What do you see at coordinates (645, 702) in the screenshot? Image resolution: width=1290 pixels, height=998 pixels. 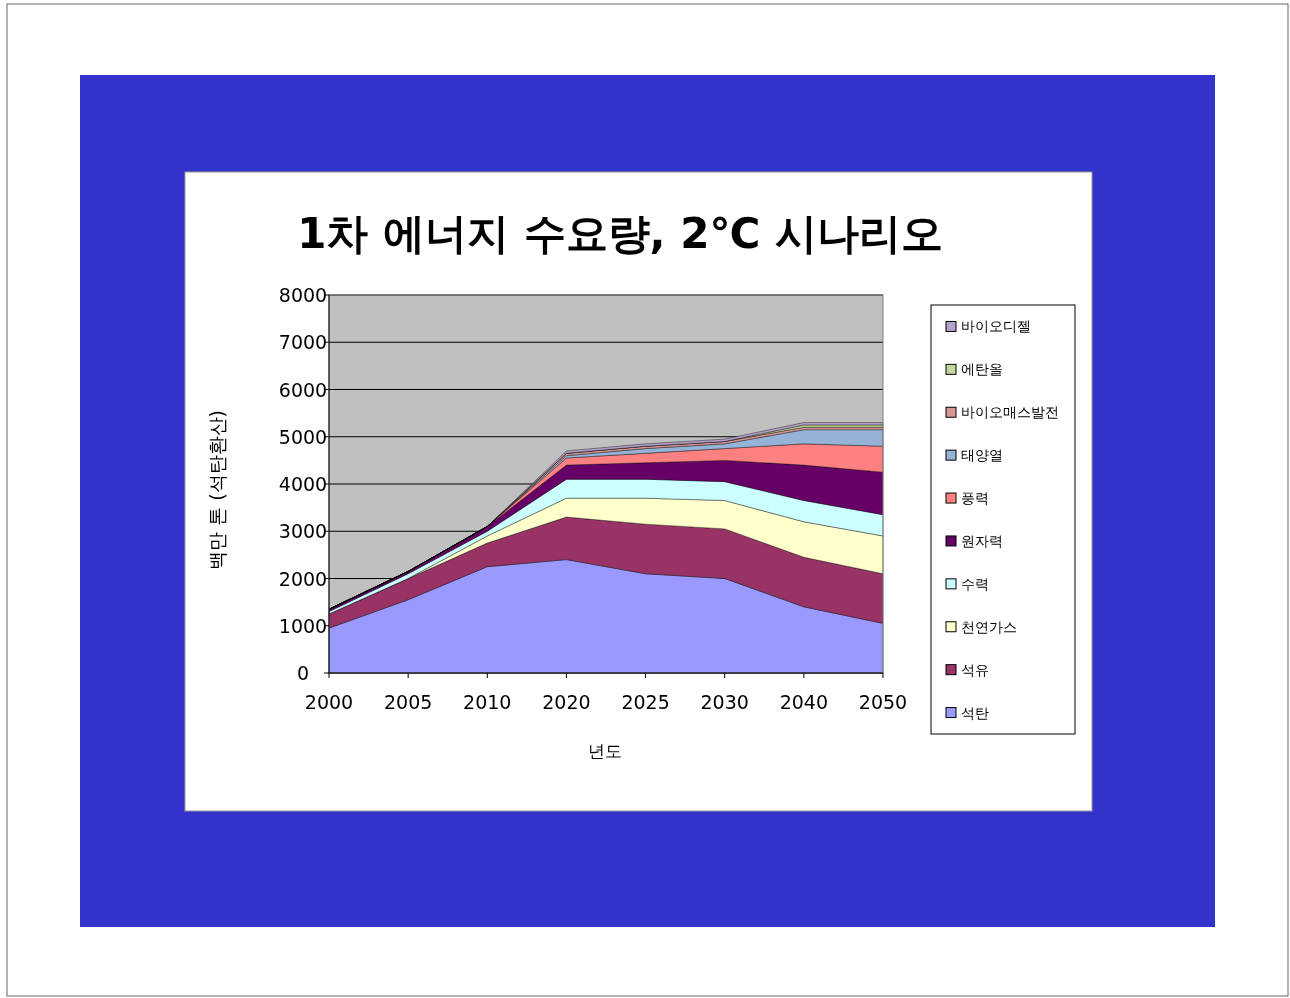 I see `x-tick-label: 2025` at bounding box center [645, 702].